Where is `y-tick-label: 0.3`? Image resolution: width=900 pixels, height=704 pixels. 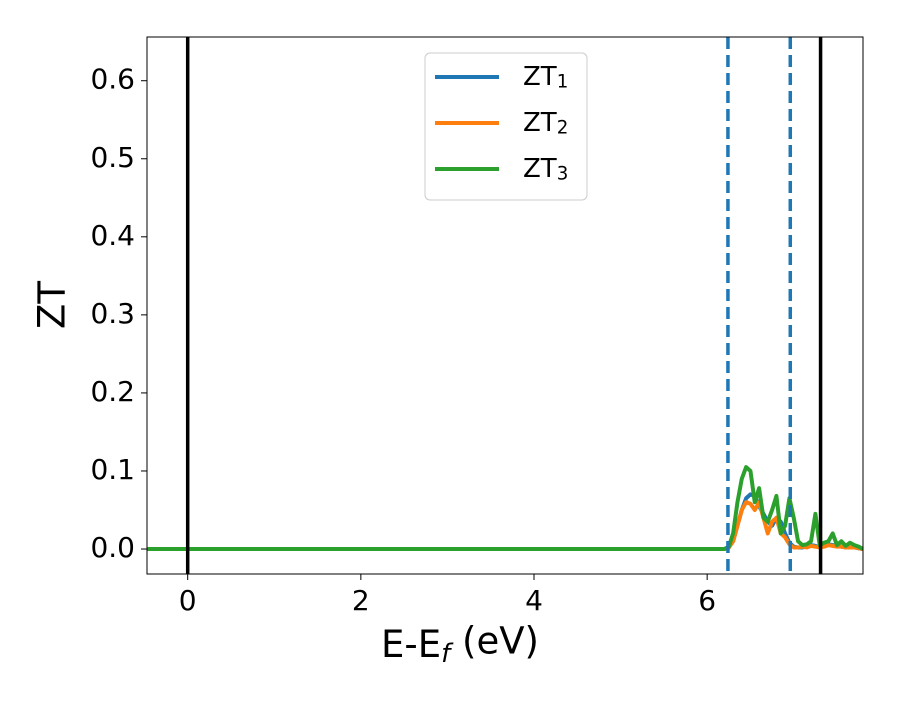 y-tick-label: 0.3 is located at coordinates (112, 313).